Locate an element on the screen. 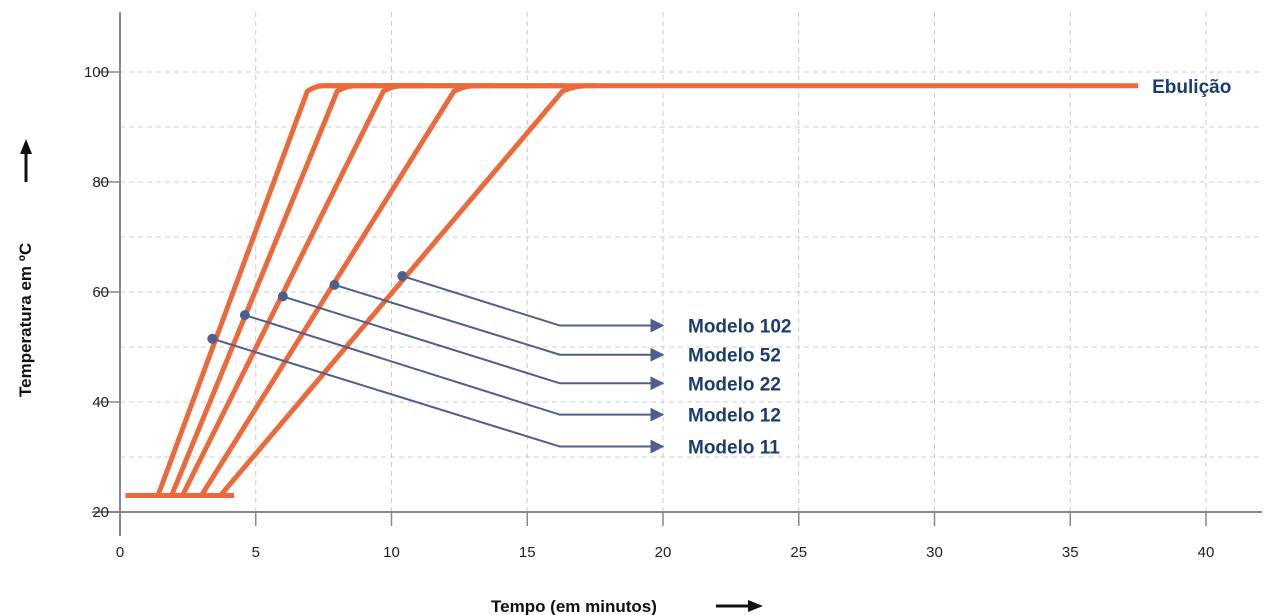  x-tick-label: 0 is located at coordinates (120, 552).